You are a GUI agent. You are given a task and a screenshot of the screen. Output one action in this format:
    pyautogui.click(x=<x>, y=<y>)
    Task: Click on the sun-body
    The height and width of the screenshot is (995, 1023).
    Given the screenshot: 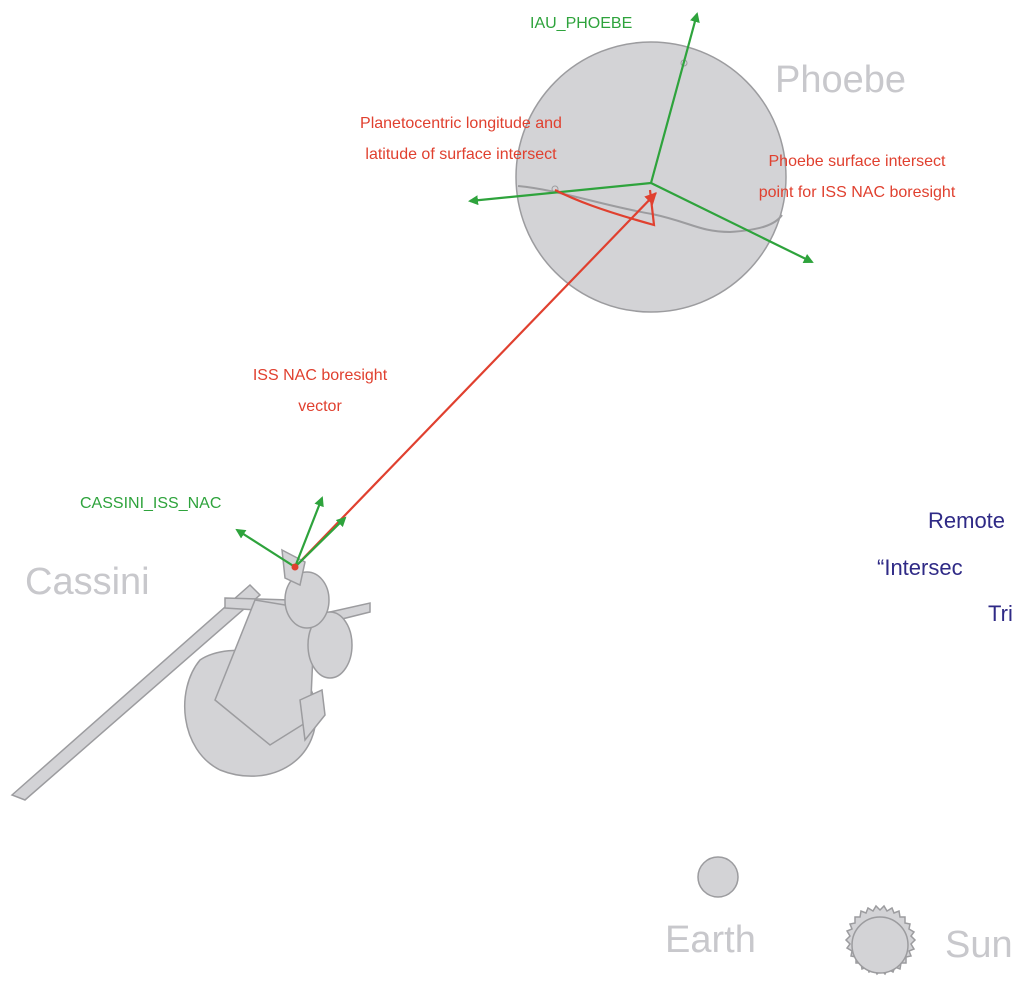 What is the action you would take?
    pyautogui.click(x=880, y=945)
    